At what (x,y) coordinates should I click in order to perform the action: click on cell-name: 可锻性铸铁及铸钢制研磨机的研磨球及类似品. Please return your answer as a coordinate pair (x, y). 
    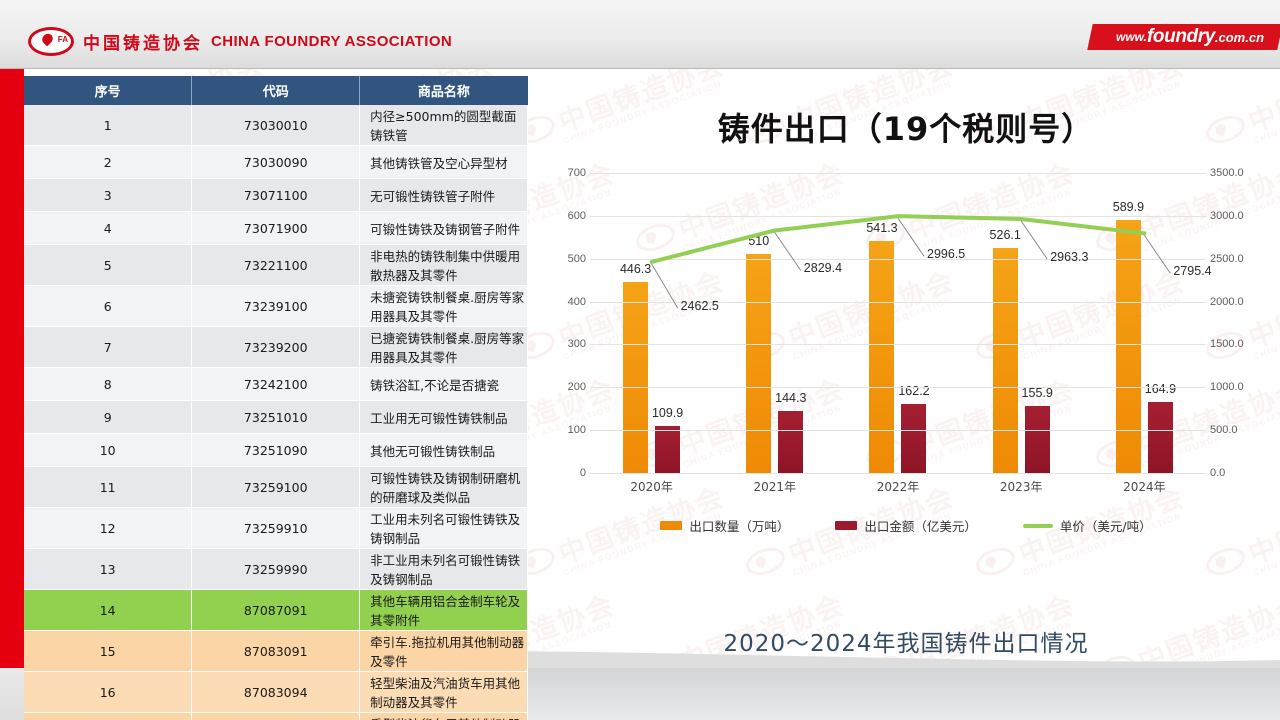
    Looking at the image, I should click on (443, 487).